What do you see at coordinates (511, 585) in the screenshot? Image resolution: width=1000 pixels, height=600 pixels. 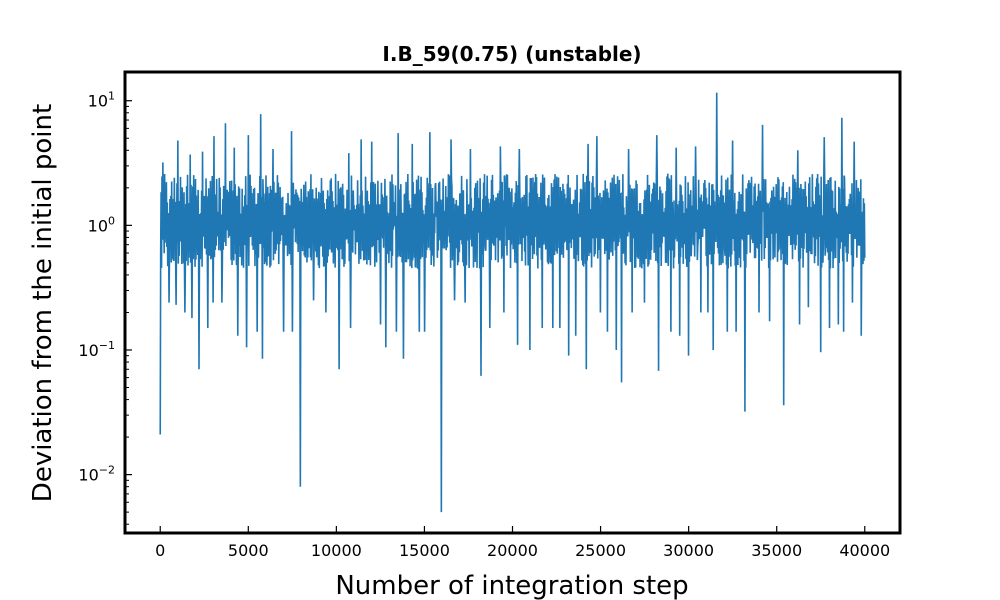 I see `x-axis-label: Number of integration step` at bounding box center [511, 585].